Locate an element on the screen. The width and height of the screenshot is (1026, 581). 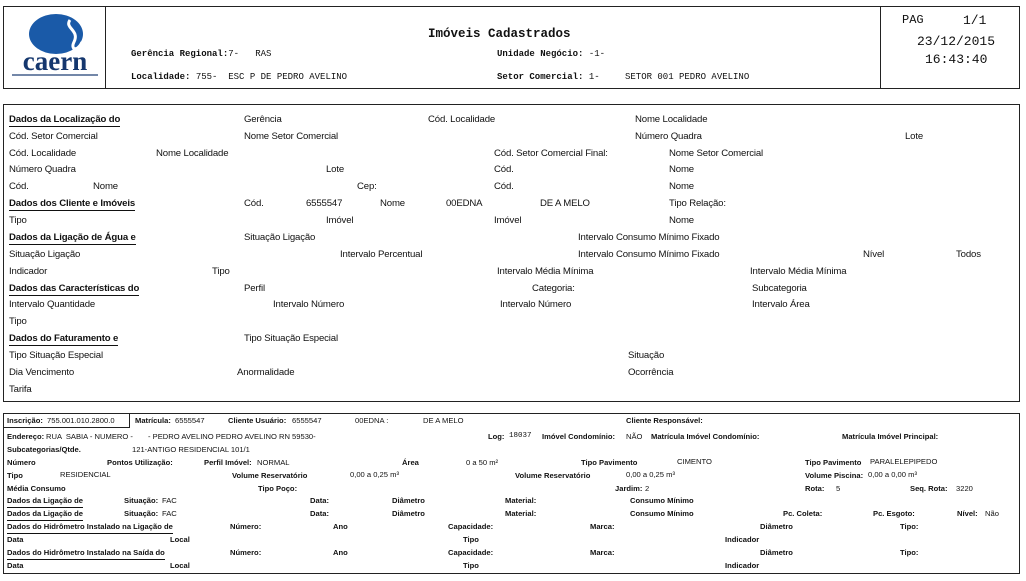
gerencia-value: 7- RAS is located at coordinates (250, 54).